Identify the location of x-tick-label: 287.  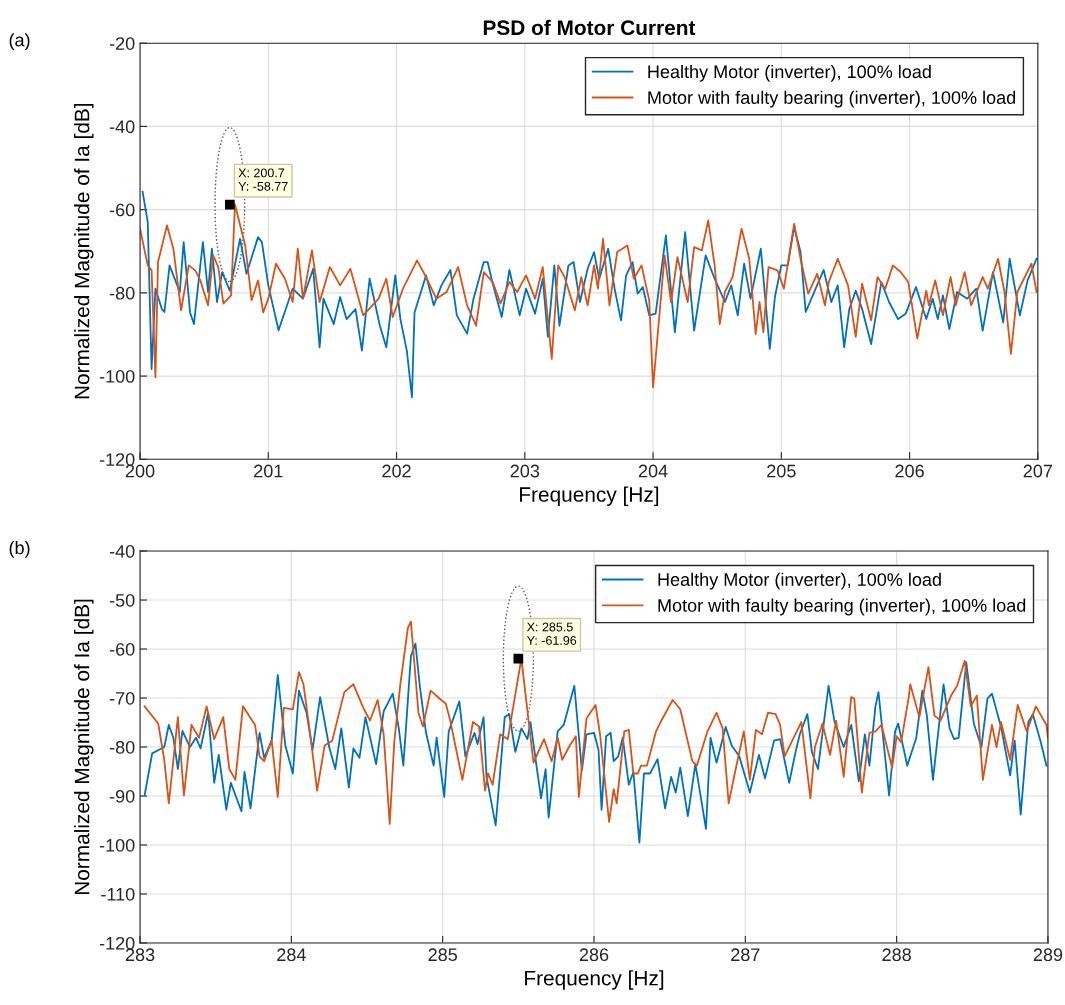
(745, 955).